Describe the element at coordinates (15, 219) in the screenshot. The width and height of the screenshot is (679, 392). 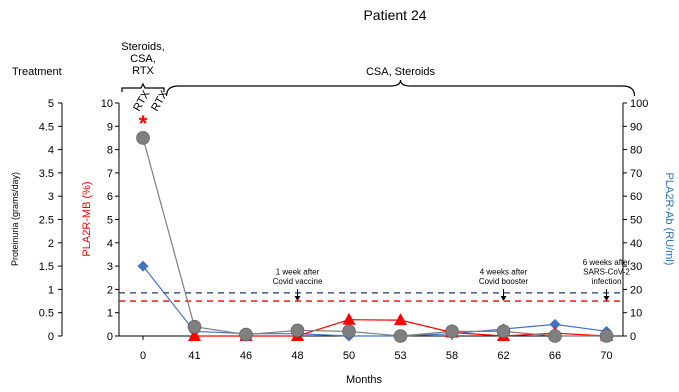
I see `y-axis-label-left: Proteinuria (grams/day)` at that location.